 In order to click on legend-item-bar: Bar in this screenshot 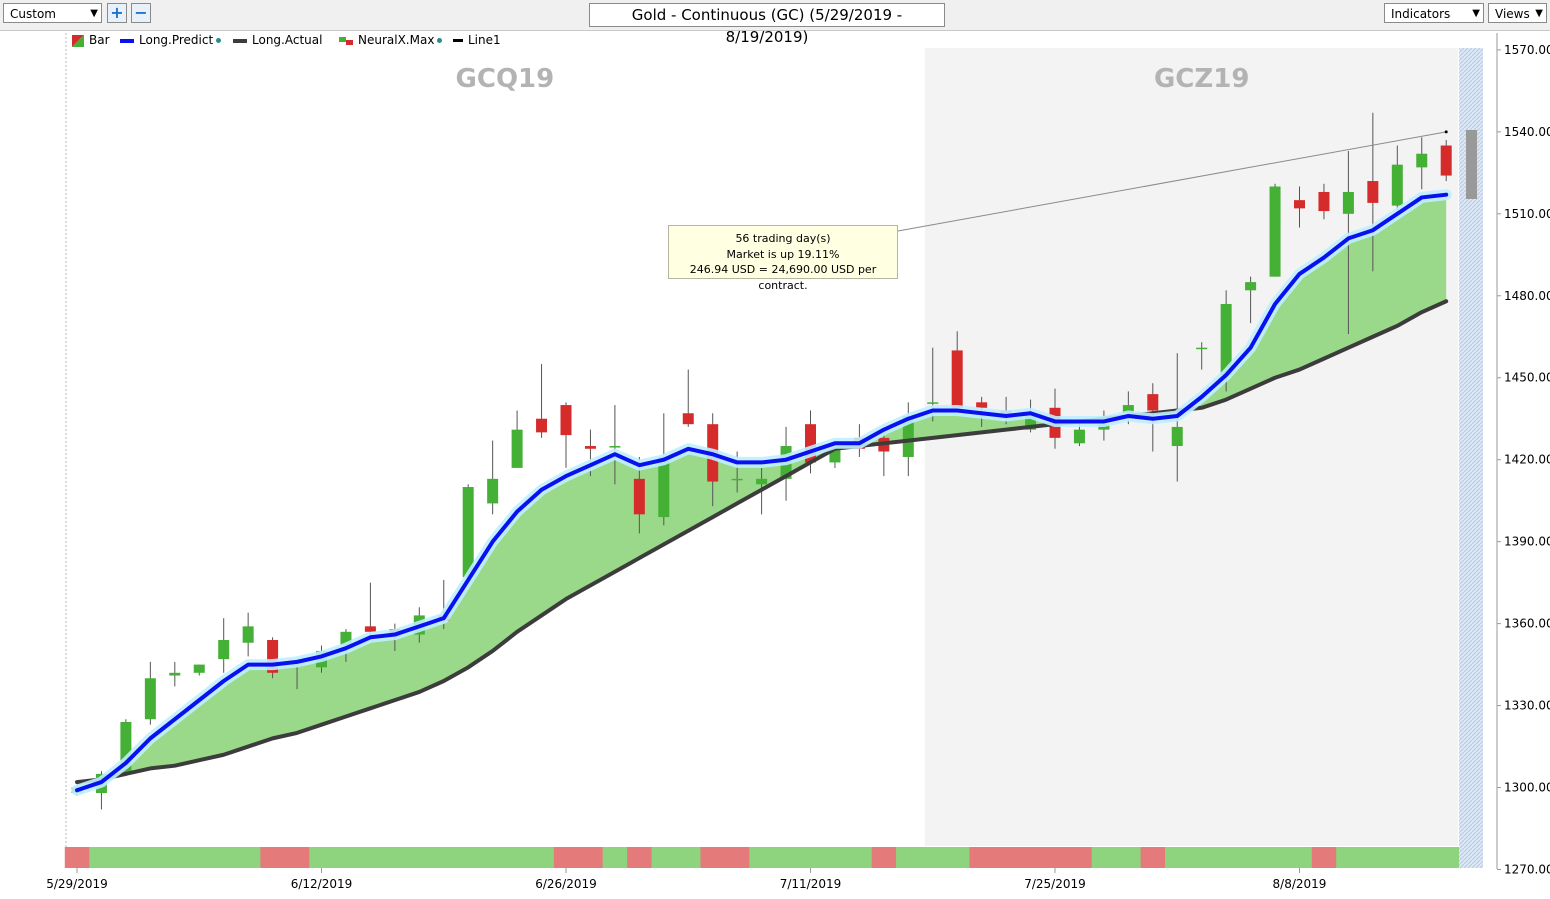, I will do `click(91, 40)`.